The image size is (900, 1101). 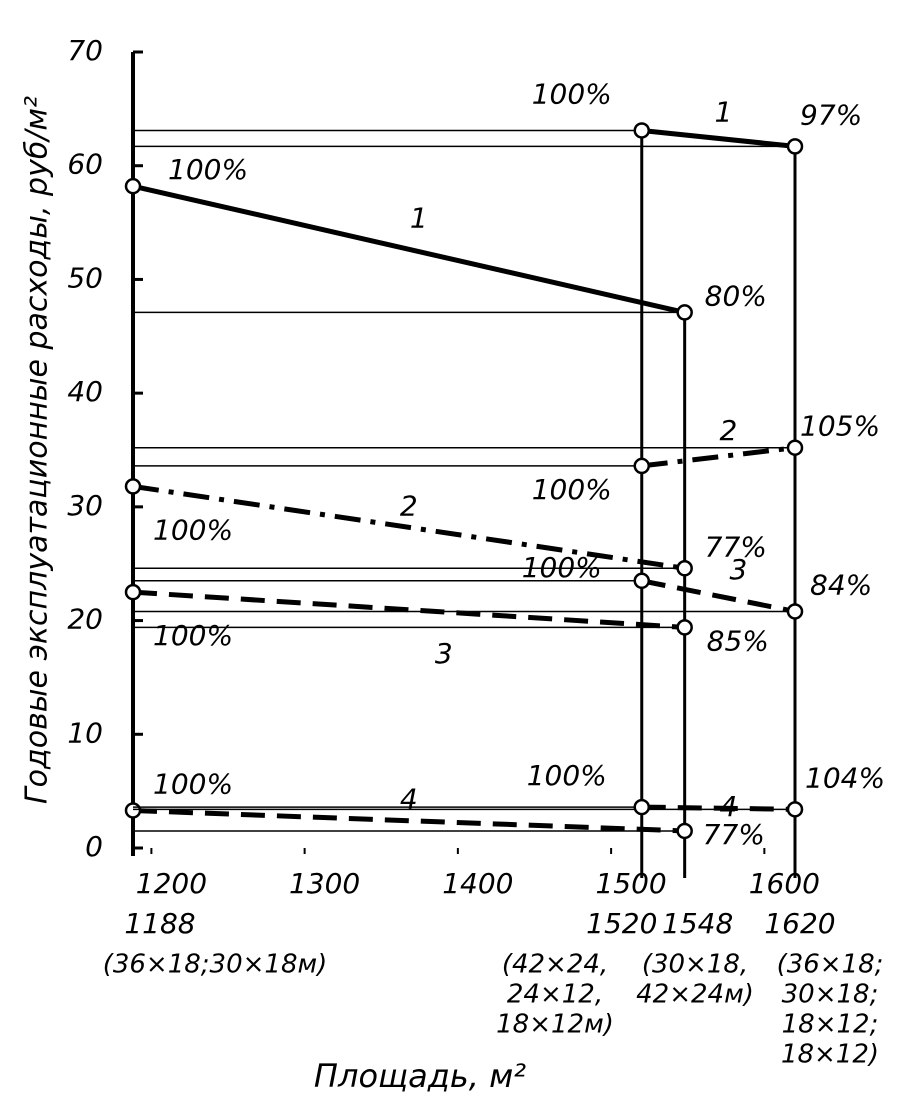 What do you see at coordinates (831, 114) in the screenshot?
I see `value-label: 97%` at bounding box center [831, 114].